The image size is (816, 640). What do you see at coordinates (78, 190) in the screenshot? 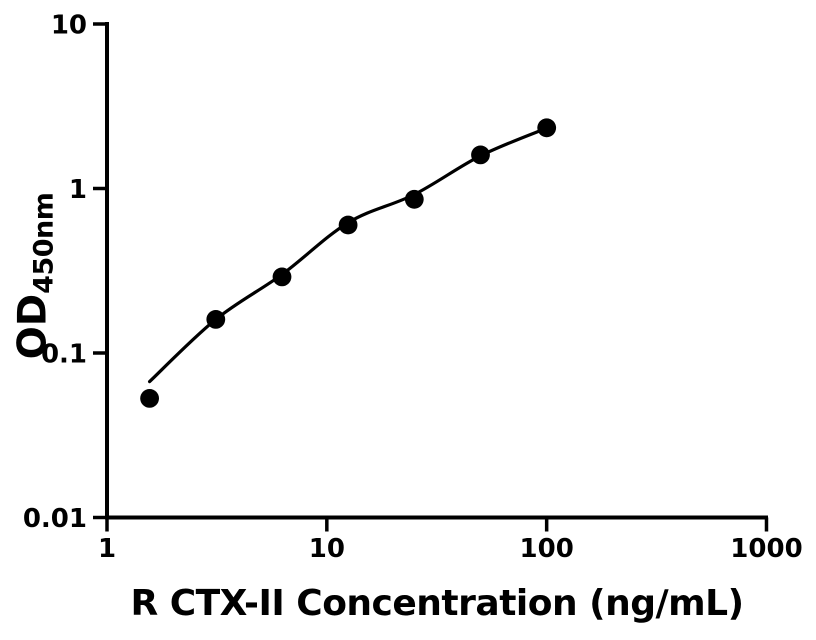
I see `y-tick-label: 1` at bounding box center [78, 190].